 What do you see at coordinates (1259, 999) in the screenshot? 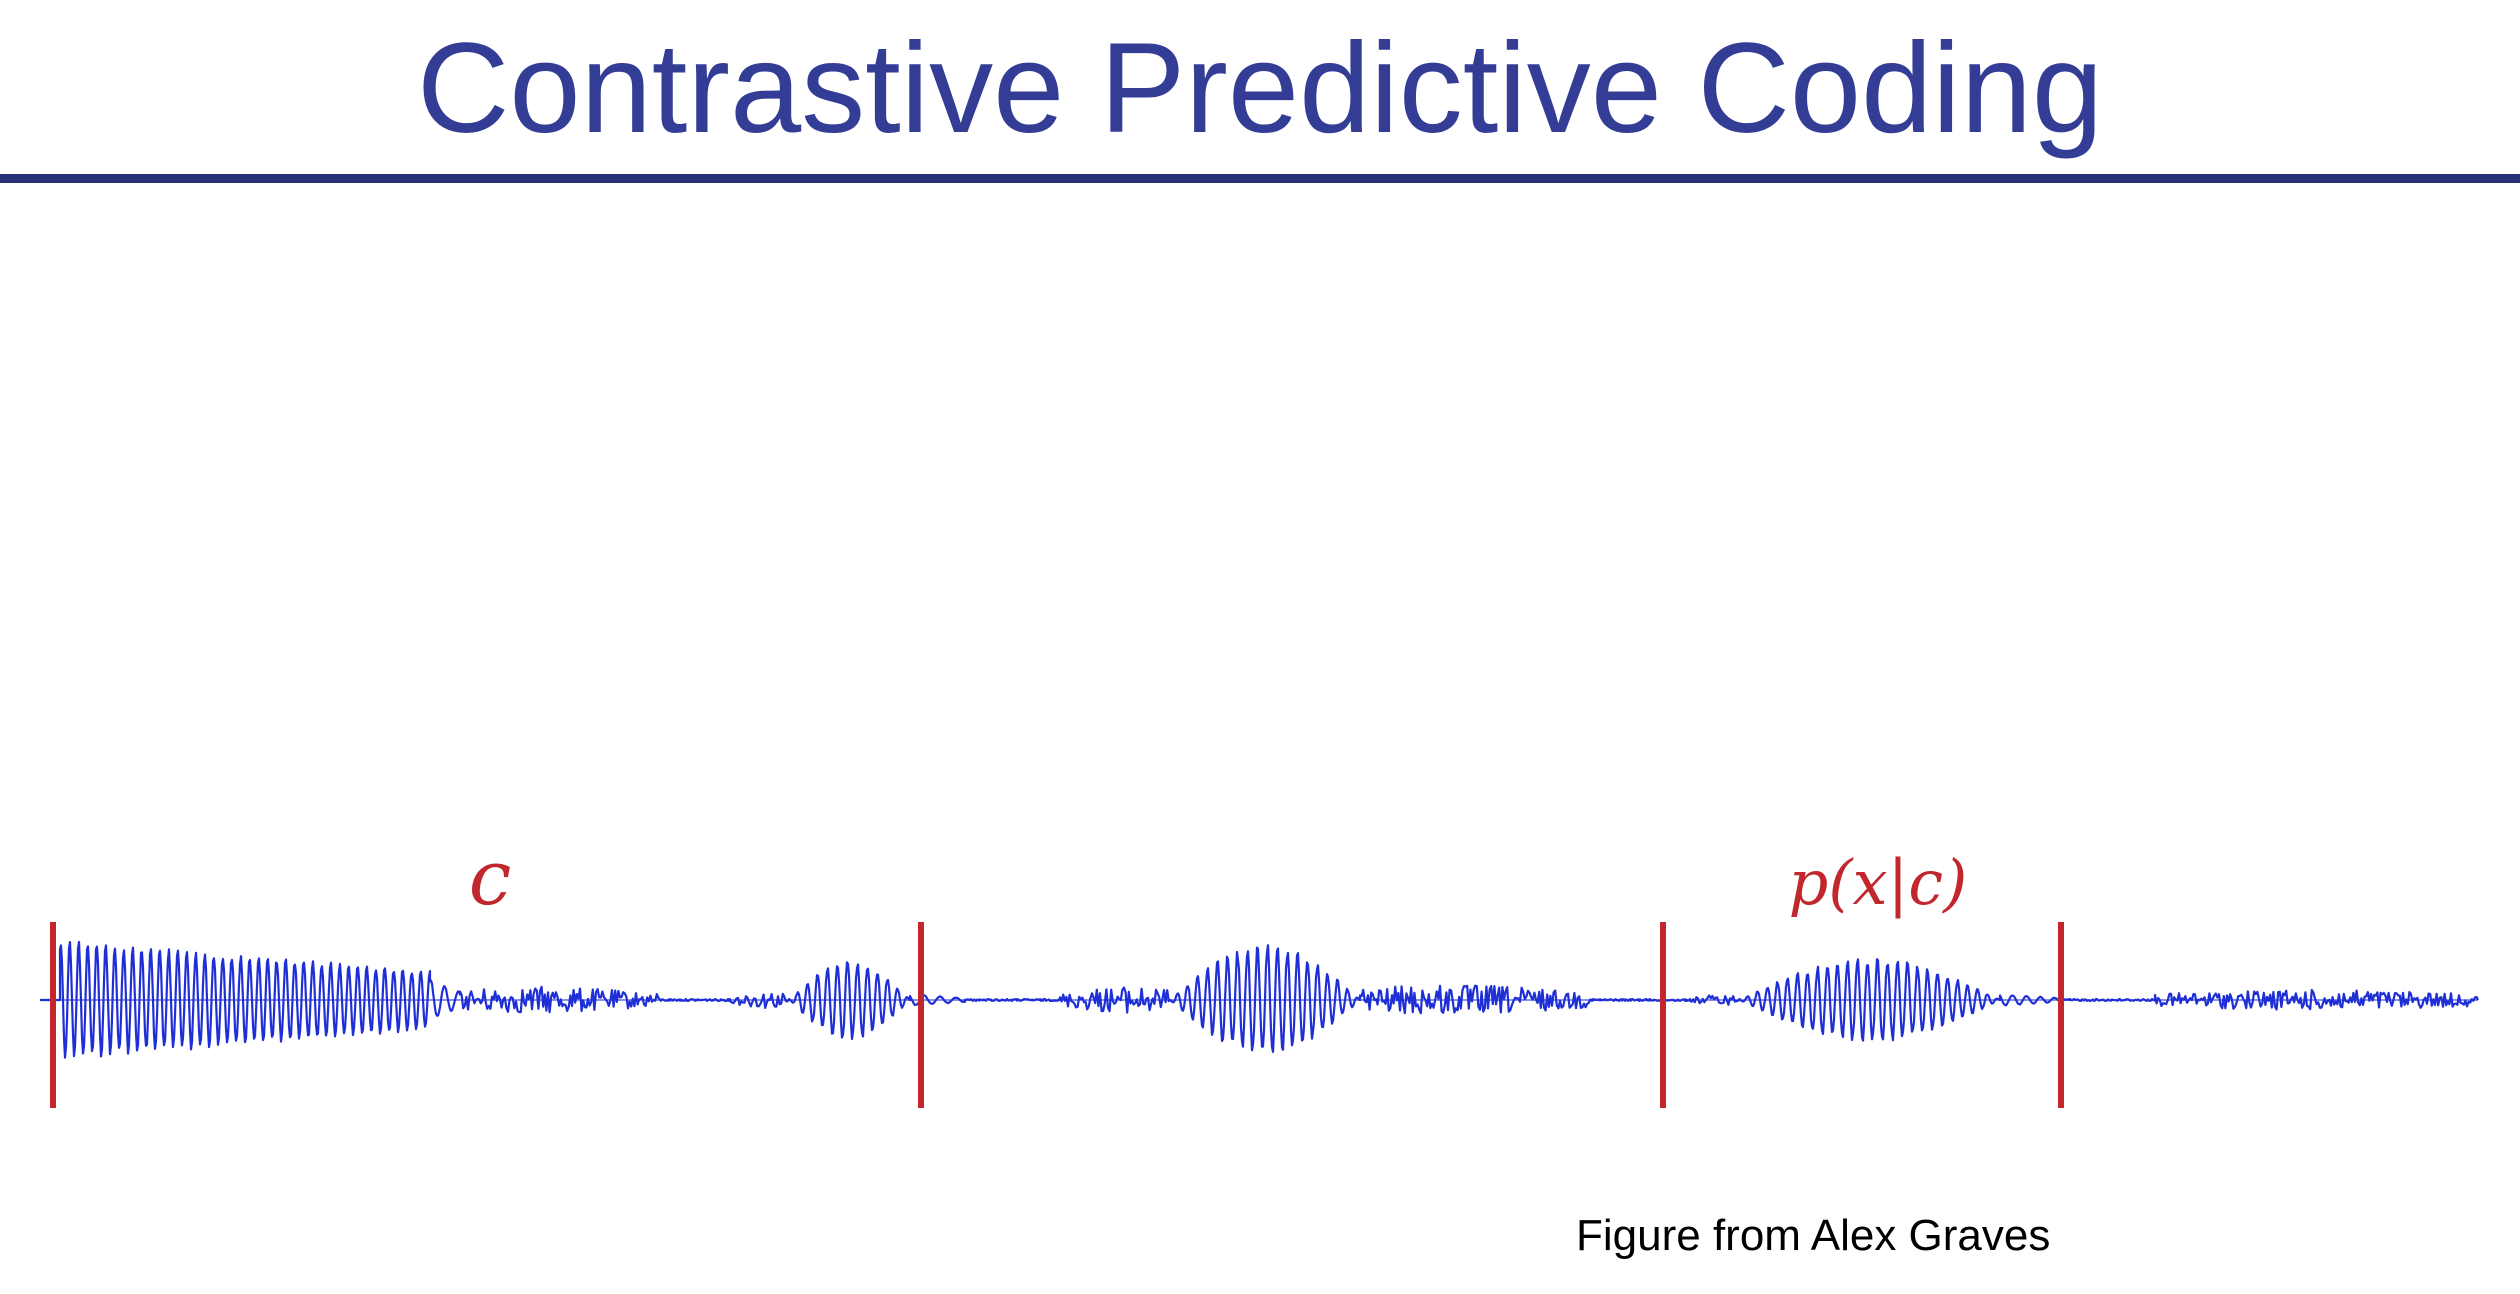
I see `audio-waveform` at bounding box center [1259, 999].